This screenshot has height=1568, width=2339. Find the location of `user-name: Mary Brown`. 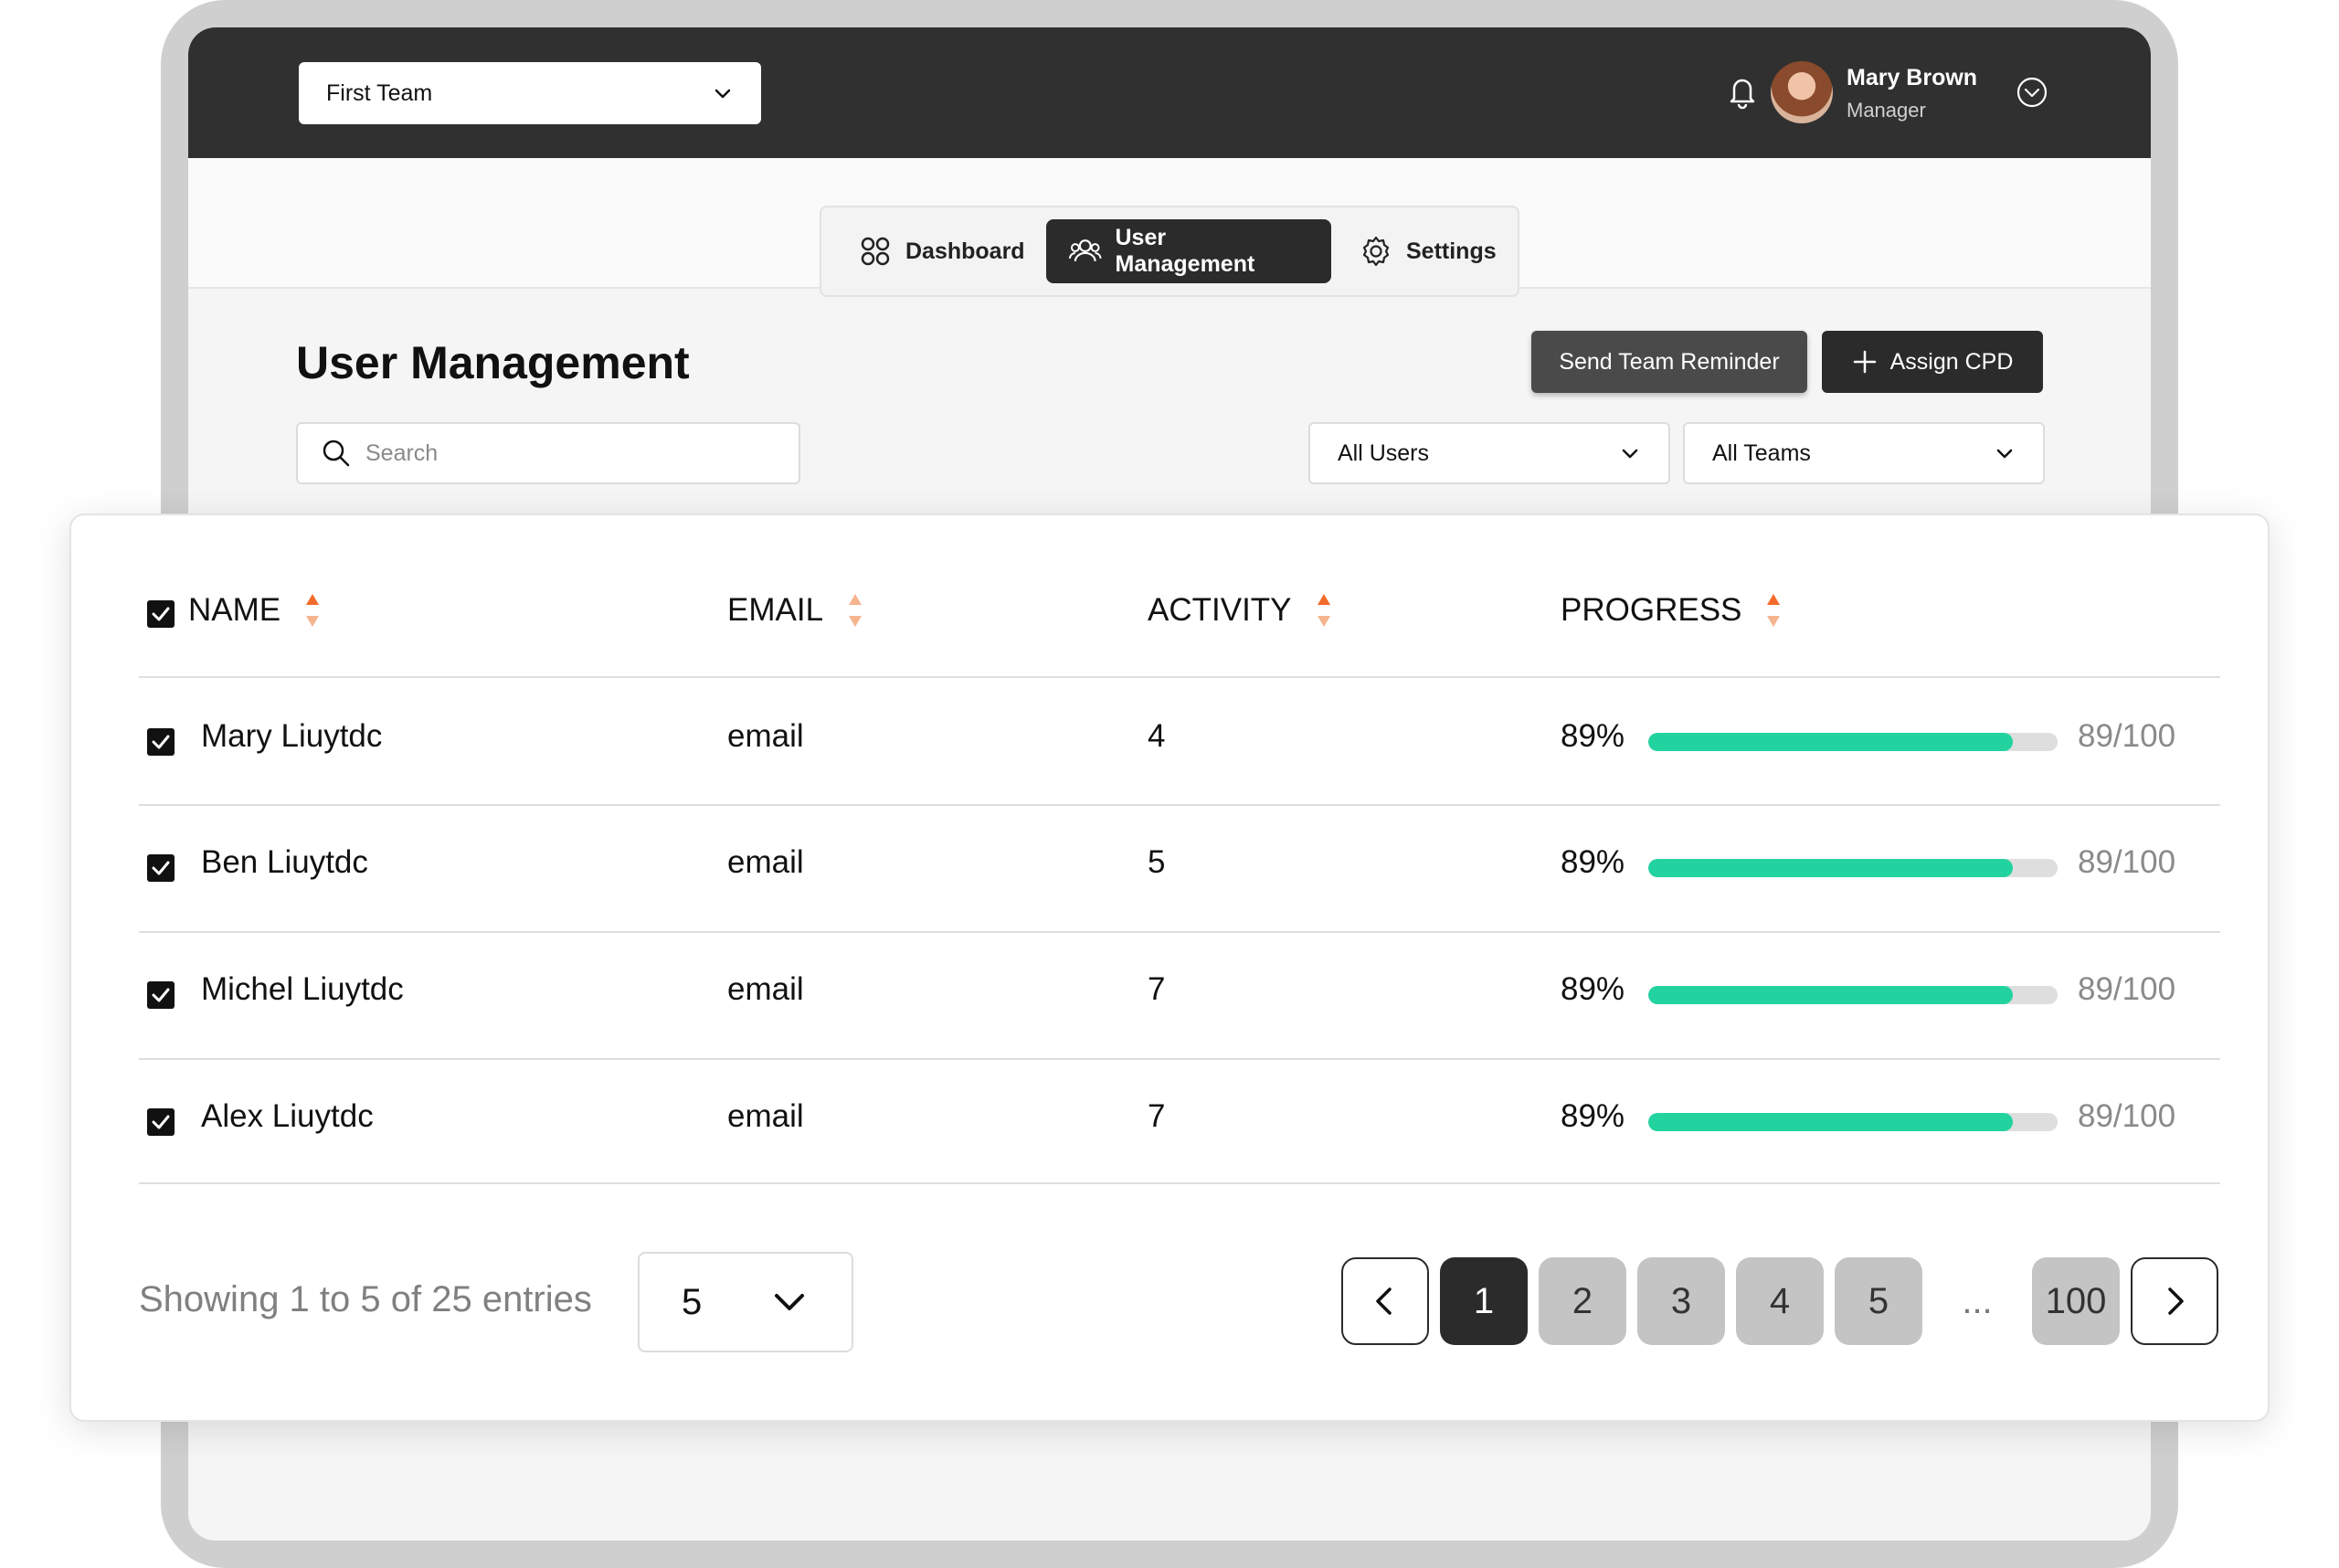

user-name: Mary Brown is located at coordinates (1913, 77).